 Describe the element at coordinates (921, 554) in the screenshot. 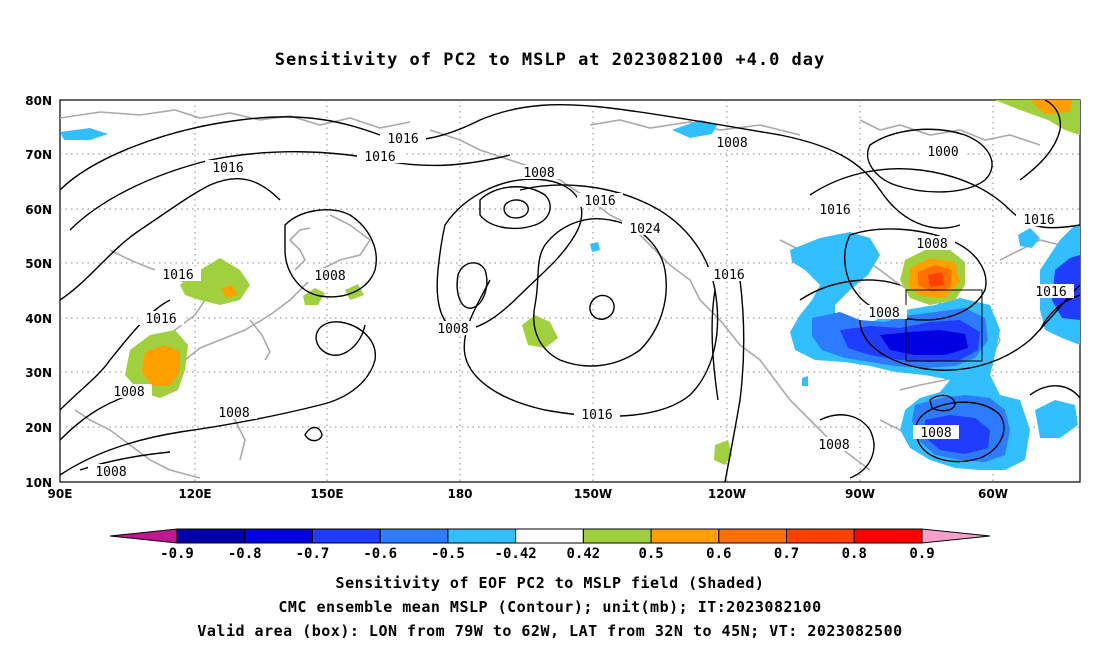

I see `colorbar-label: 0.9` at that location.